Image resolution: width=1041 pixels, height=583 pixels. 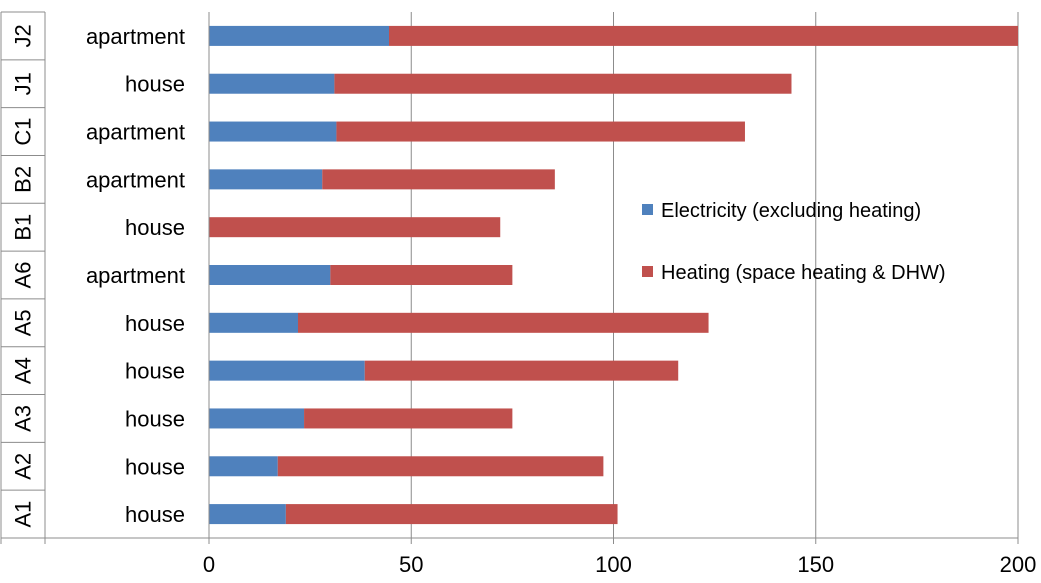 I want to click on category-code-label: B2, so click(x=23, y=179).